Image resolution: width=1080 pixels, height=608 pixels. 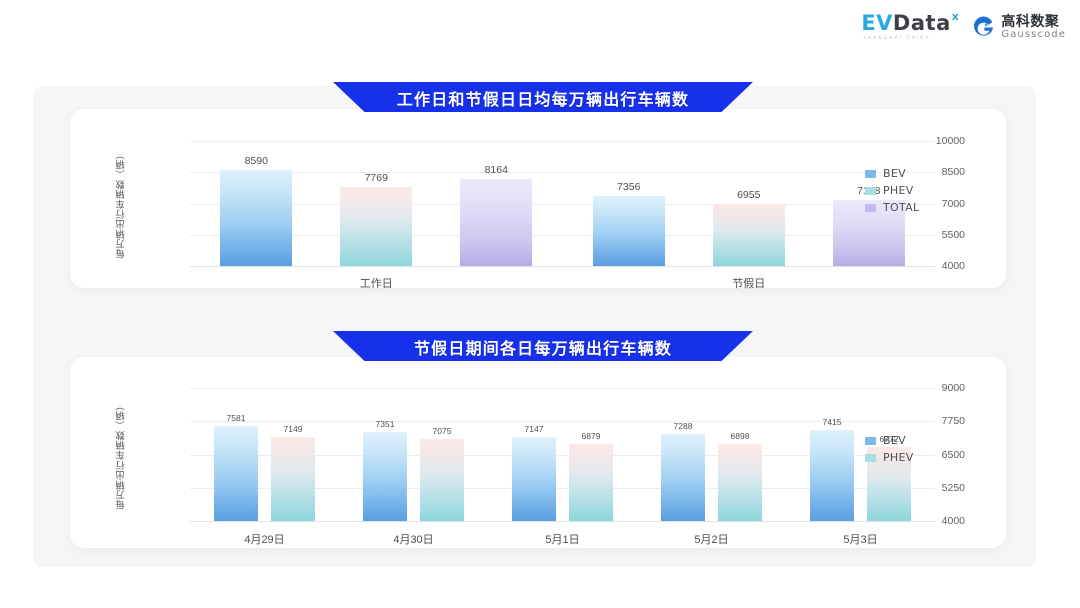 I want to click on bar-value-label: 7356, so click(x=629, y=187).